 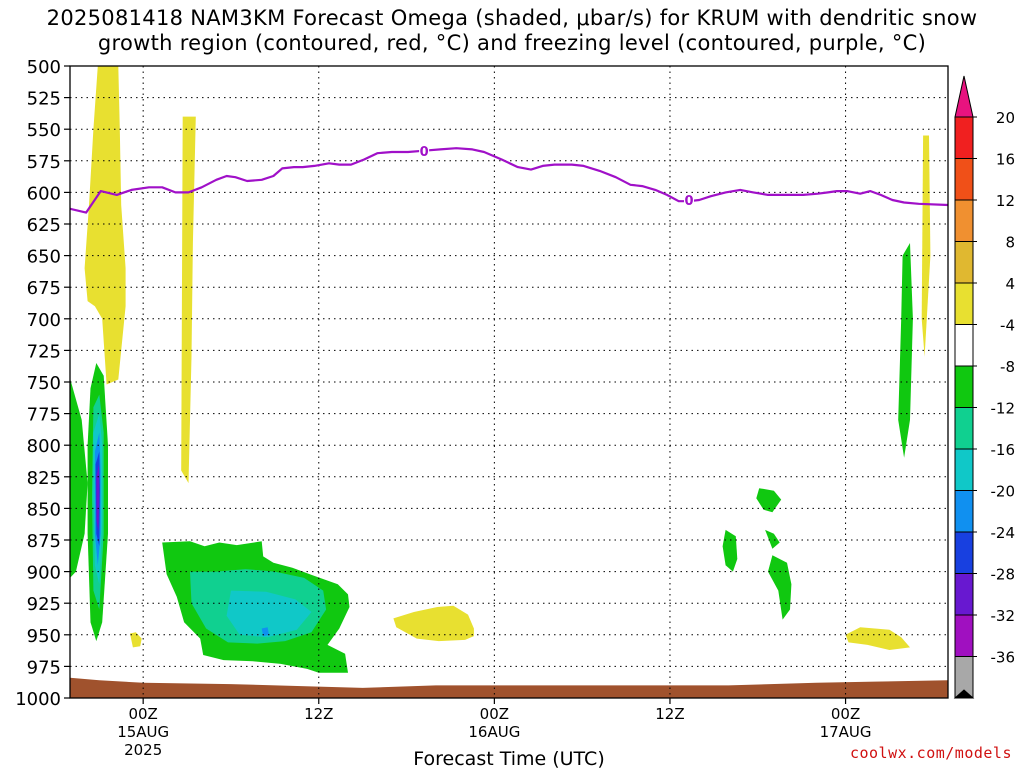 I want to click on colorbar-label-1: 16, so click(x=1005, y=160).